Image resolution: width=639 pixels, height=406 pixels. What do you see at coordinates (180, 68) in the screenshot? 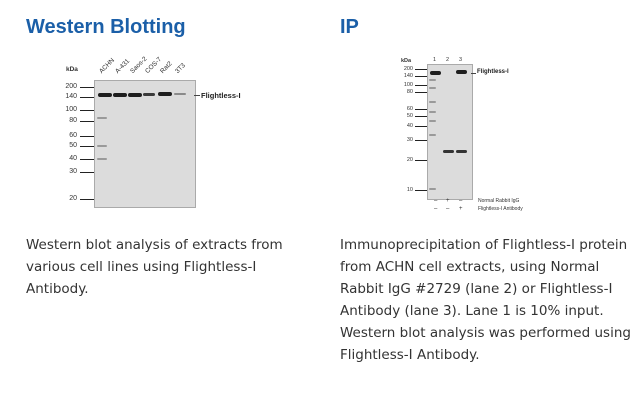
I see `lane-label: 3T3` at bounding box center [180, 68].